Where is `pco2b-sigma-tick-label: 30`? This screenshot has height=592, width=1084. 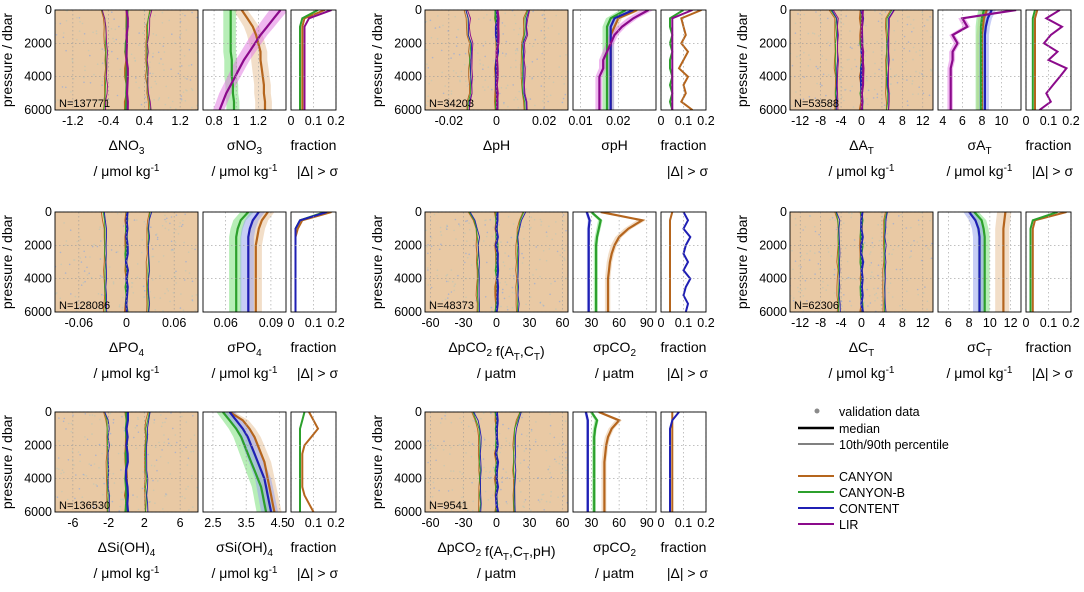 pco2b-sigma-tick-label: 30 is located at coordinates (591, 523).